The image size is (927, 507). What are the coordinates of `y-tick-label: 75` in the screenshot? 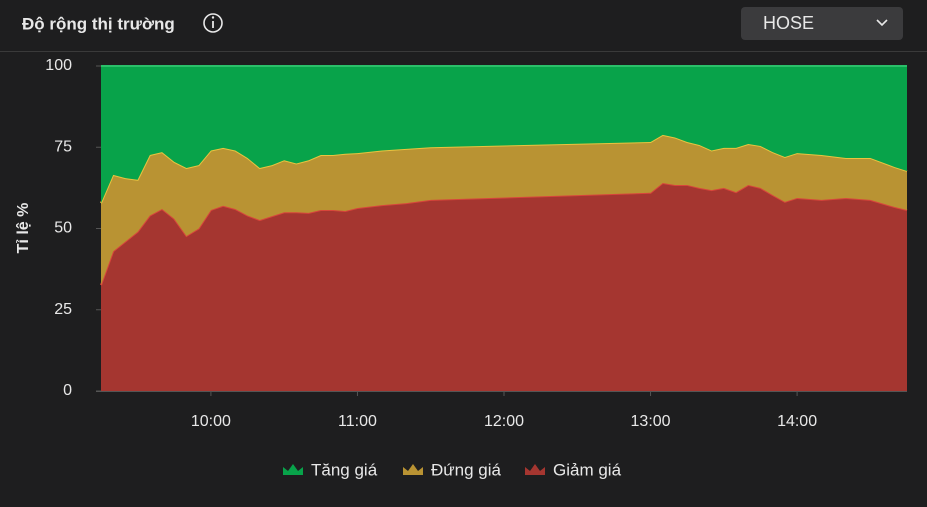 It's located at (63, 146).